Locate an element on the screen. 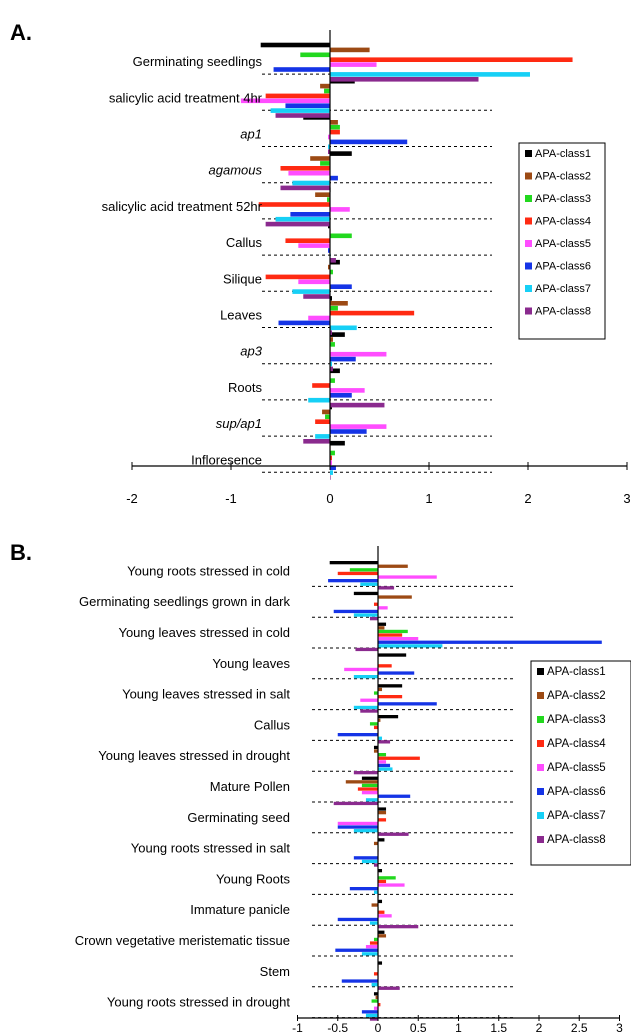  category-label: Young roots stressed in cold is located at coordinates (208, 570).